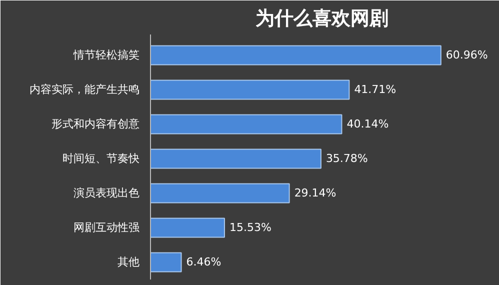 The image size is (499, 285). I want to click on y-tick-label: 网剧互动性强, so click(107, 227).